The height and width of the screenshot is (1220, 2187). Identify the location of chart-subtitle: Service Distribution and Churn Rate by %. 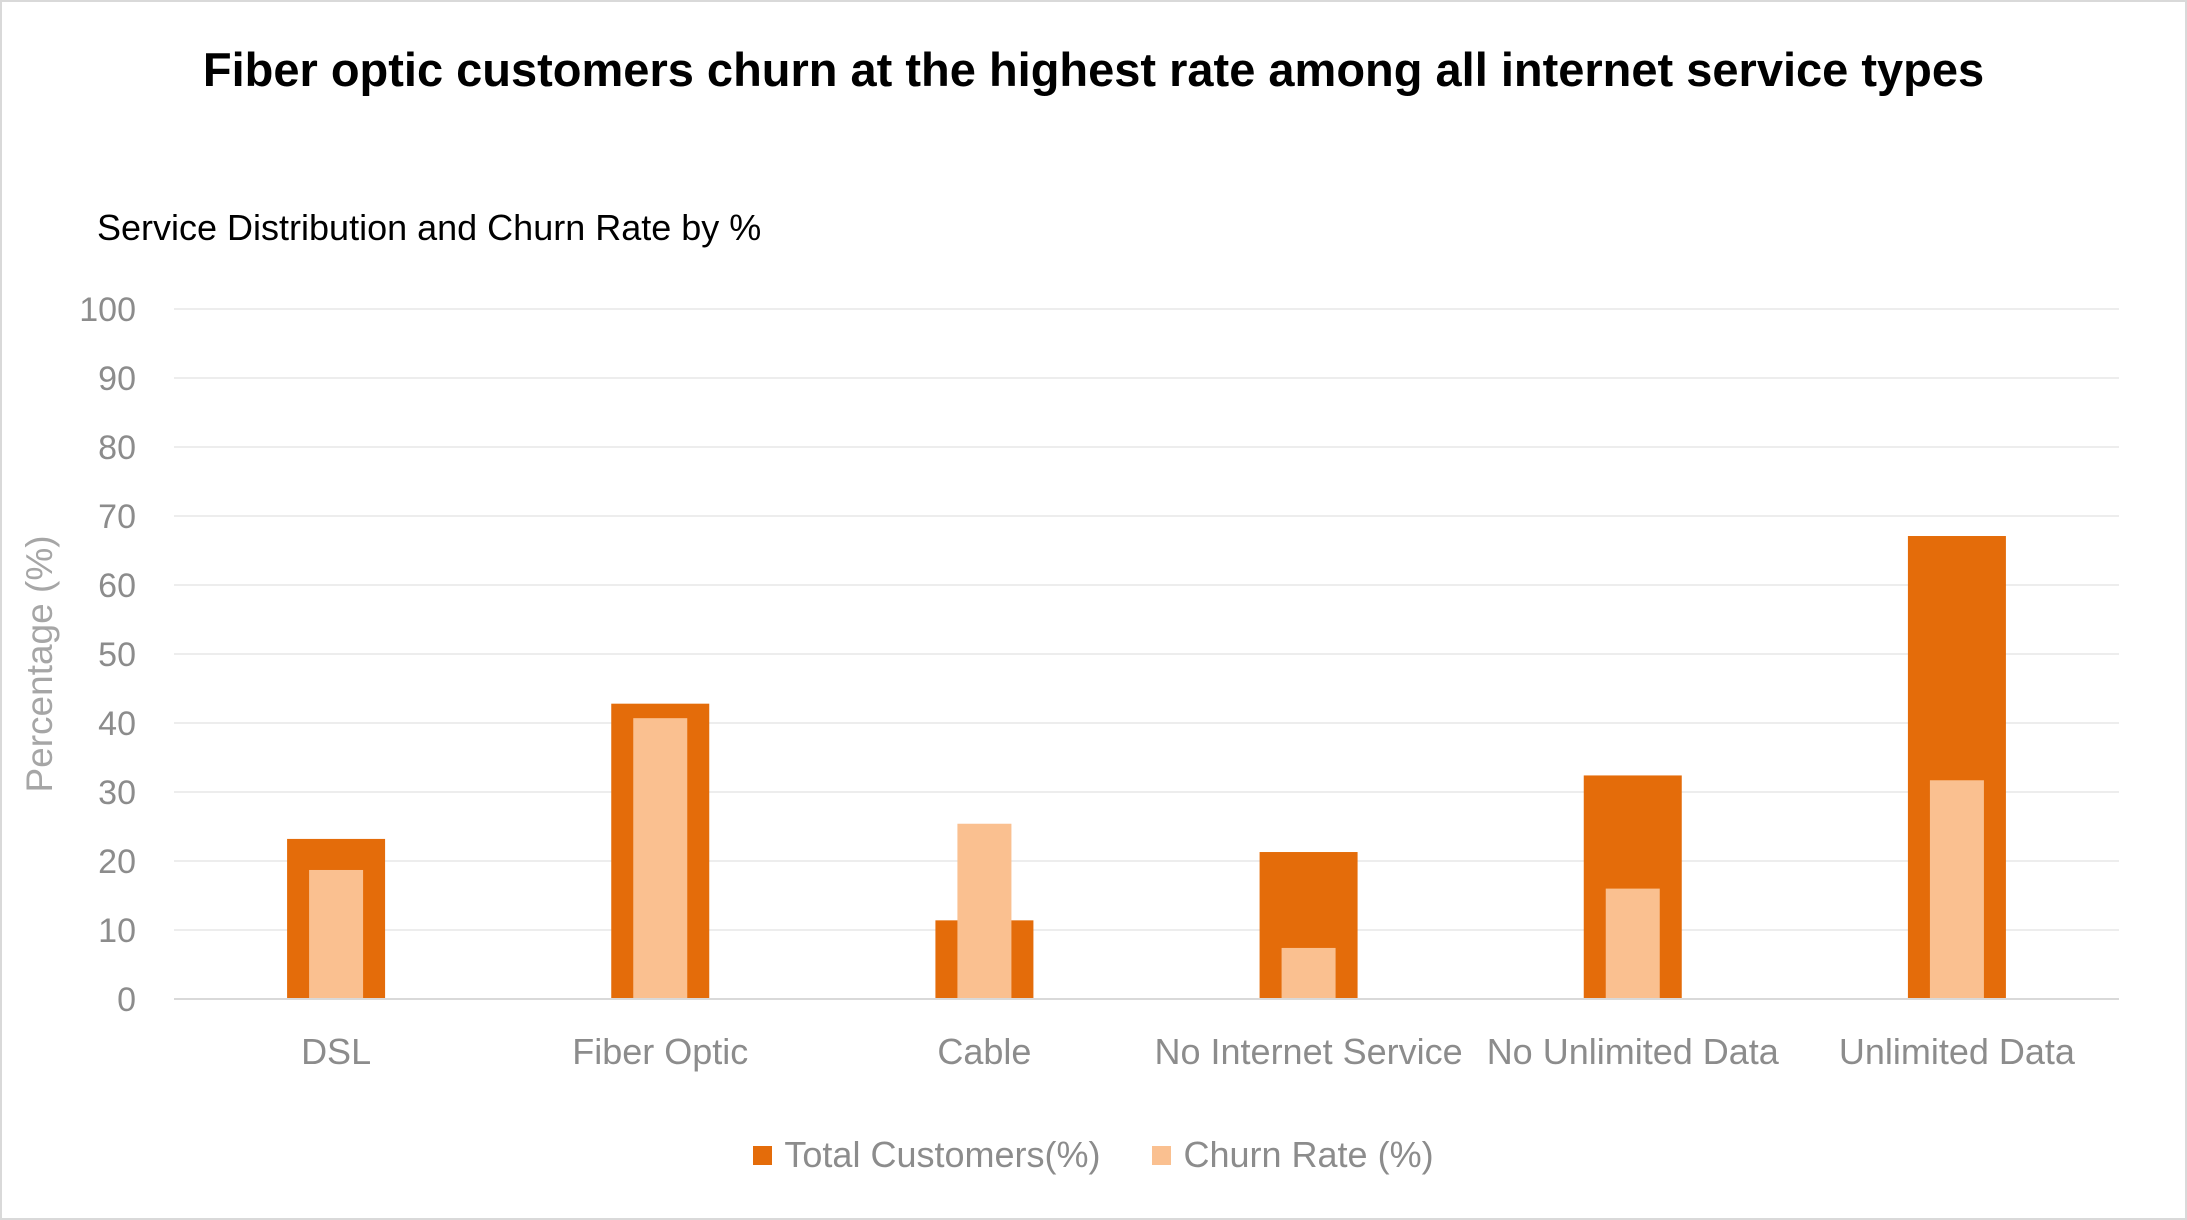
(429, 227).